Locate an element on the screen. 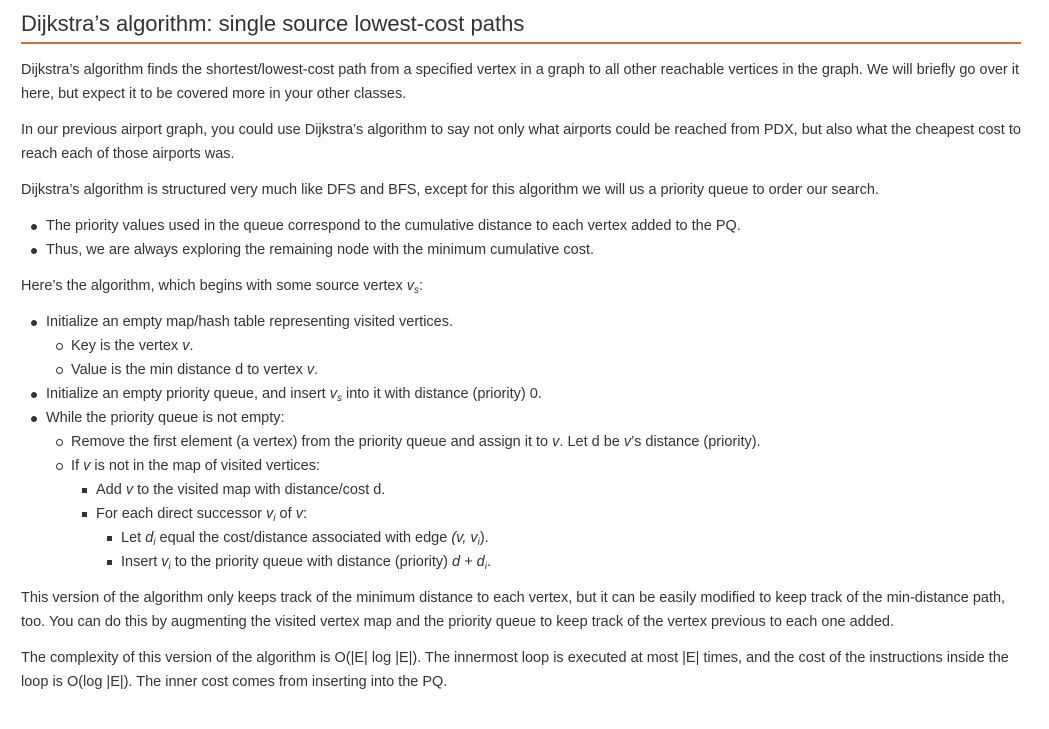  step-map-value: Value is the min distance d to vertex v. is located at coordinates (533, 370).